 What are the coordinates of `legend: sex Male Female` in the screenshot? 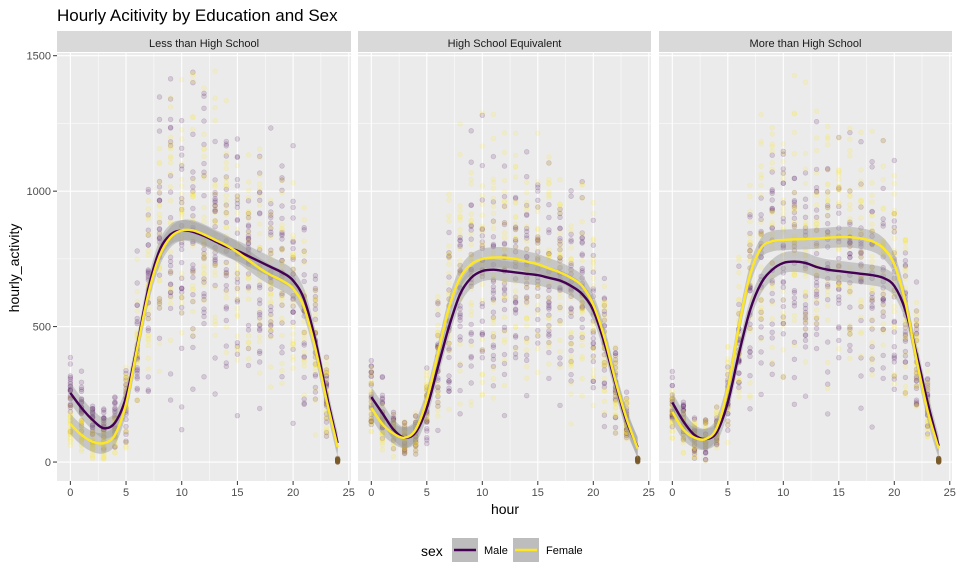 It's located at (502, 550).